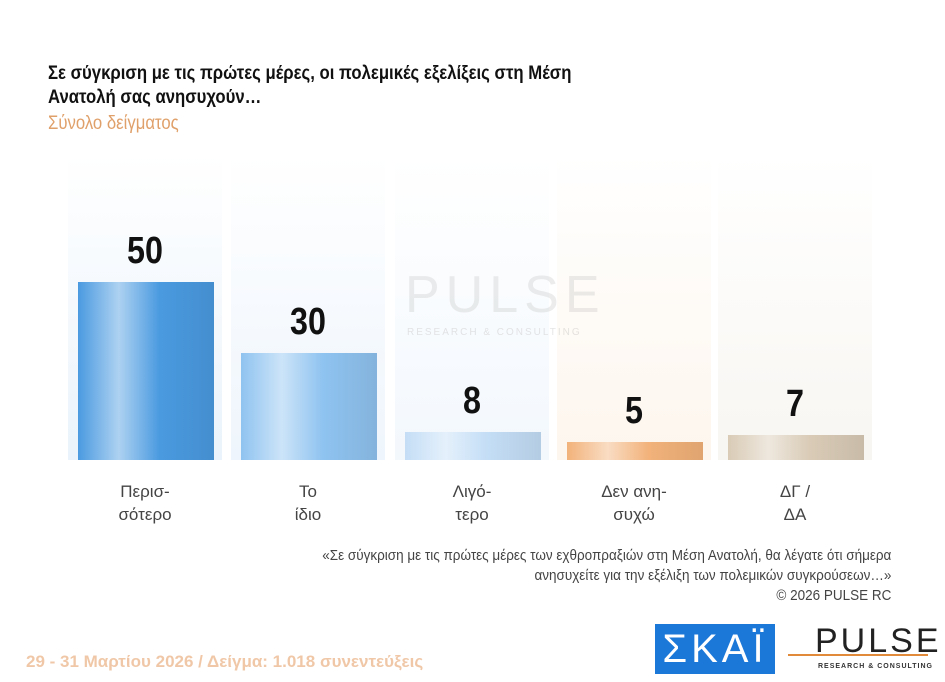 The image size is (945, 682). Describe the element at coordinates (858, 655) in the screenshot. I see `pulse-logo-line` at that location.